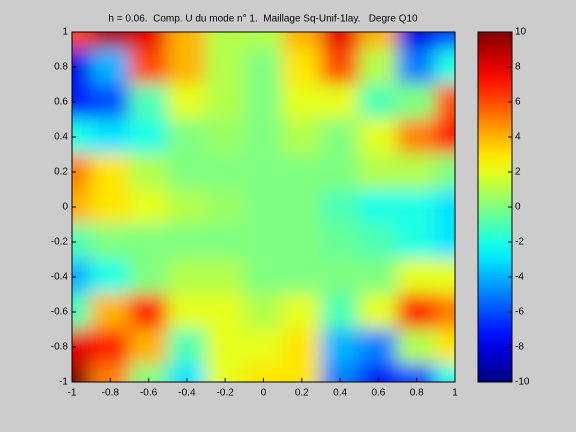 The width and height of the screenshot is (576, 432). Describe the element at coordinates (61, 102) in the screenshot. I see `y-tick-label: 0.6` at that location.